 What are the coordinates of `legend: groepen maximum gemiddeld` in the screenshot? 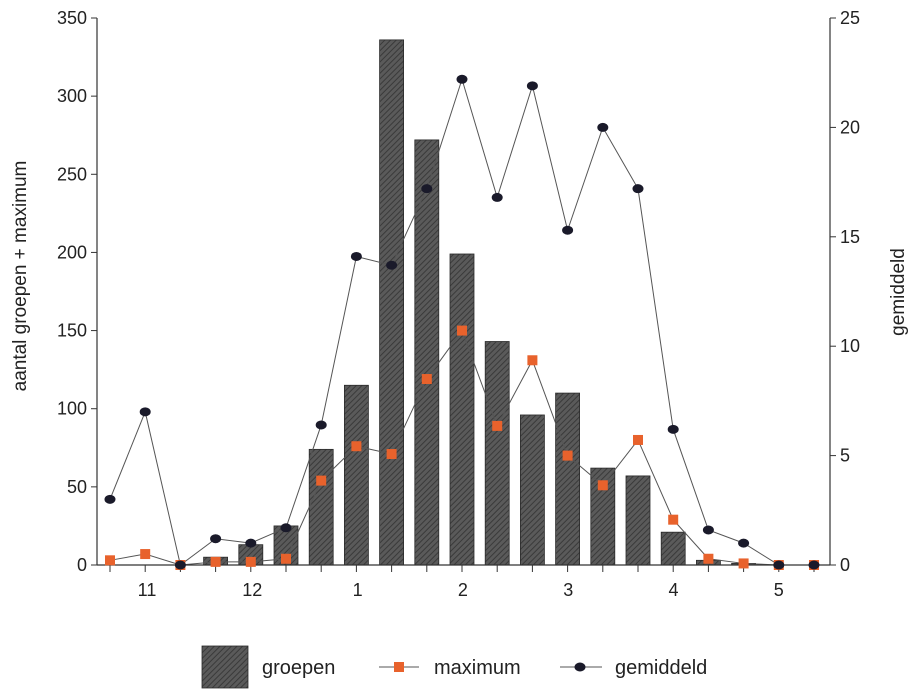 It's located at (454, 667).